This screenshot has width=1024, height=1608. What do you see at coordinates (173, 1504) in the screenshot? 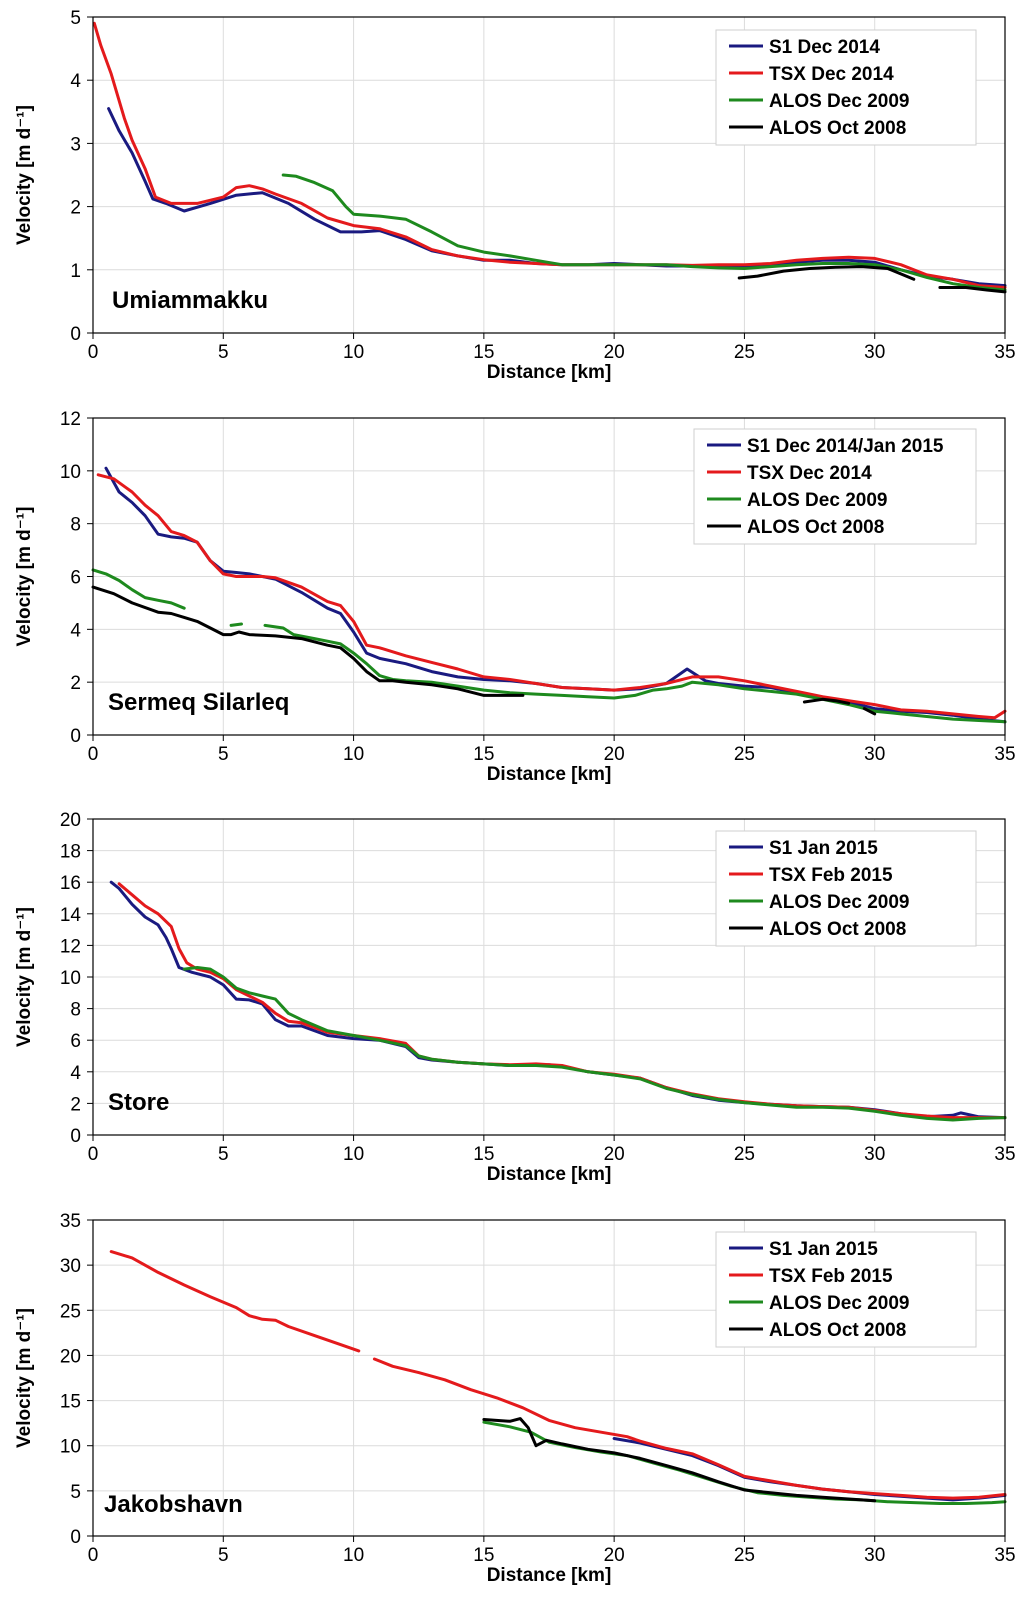
I see `glacier-name: Jakobshavn` at bounding box center [173, 1504].